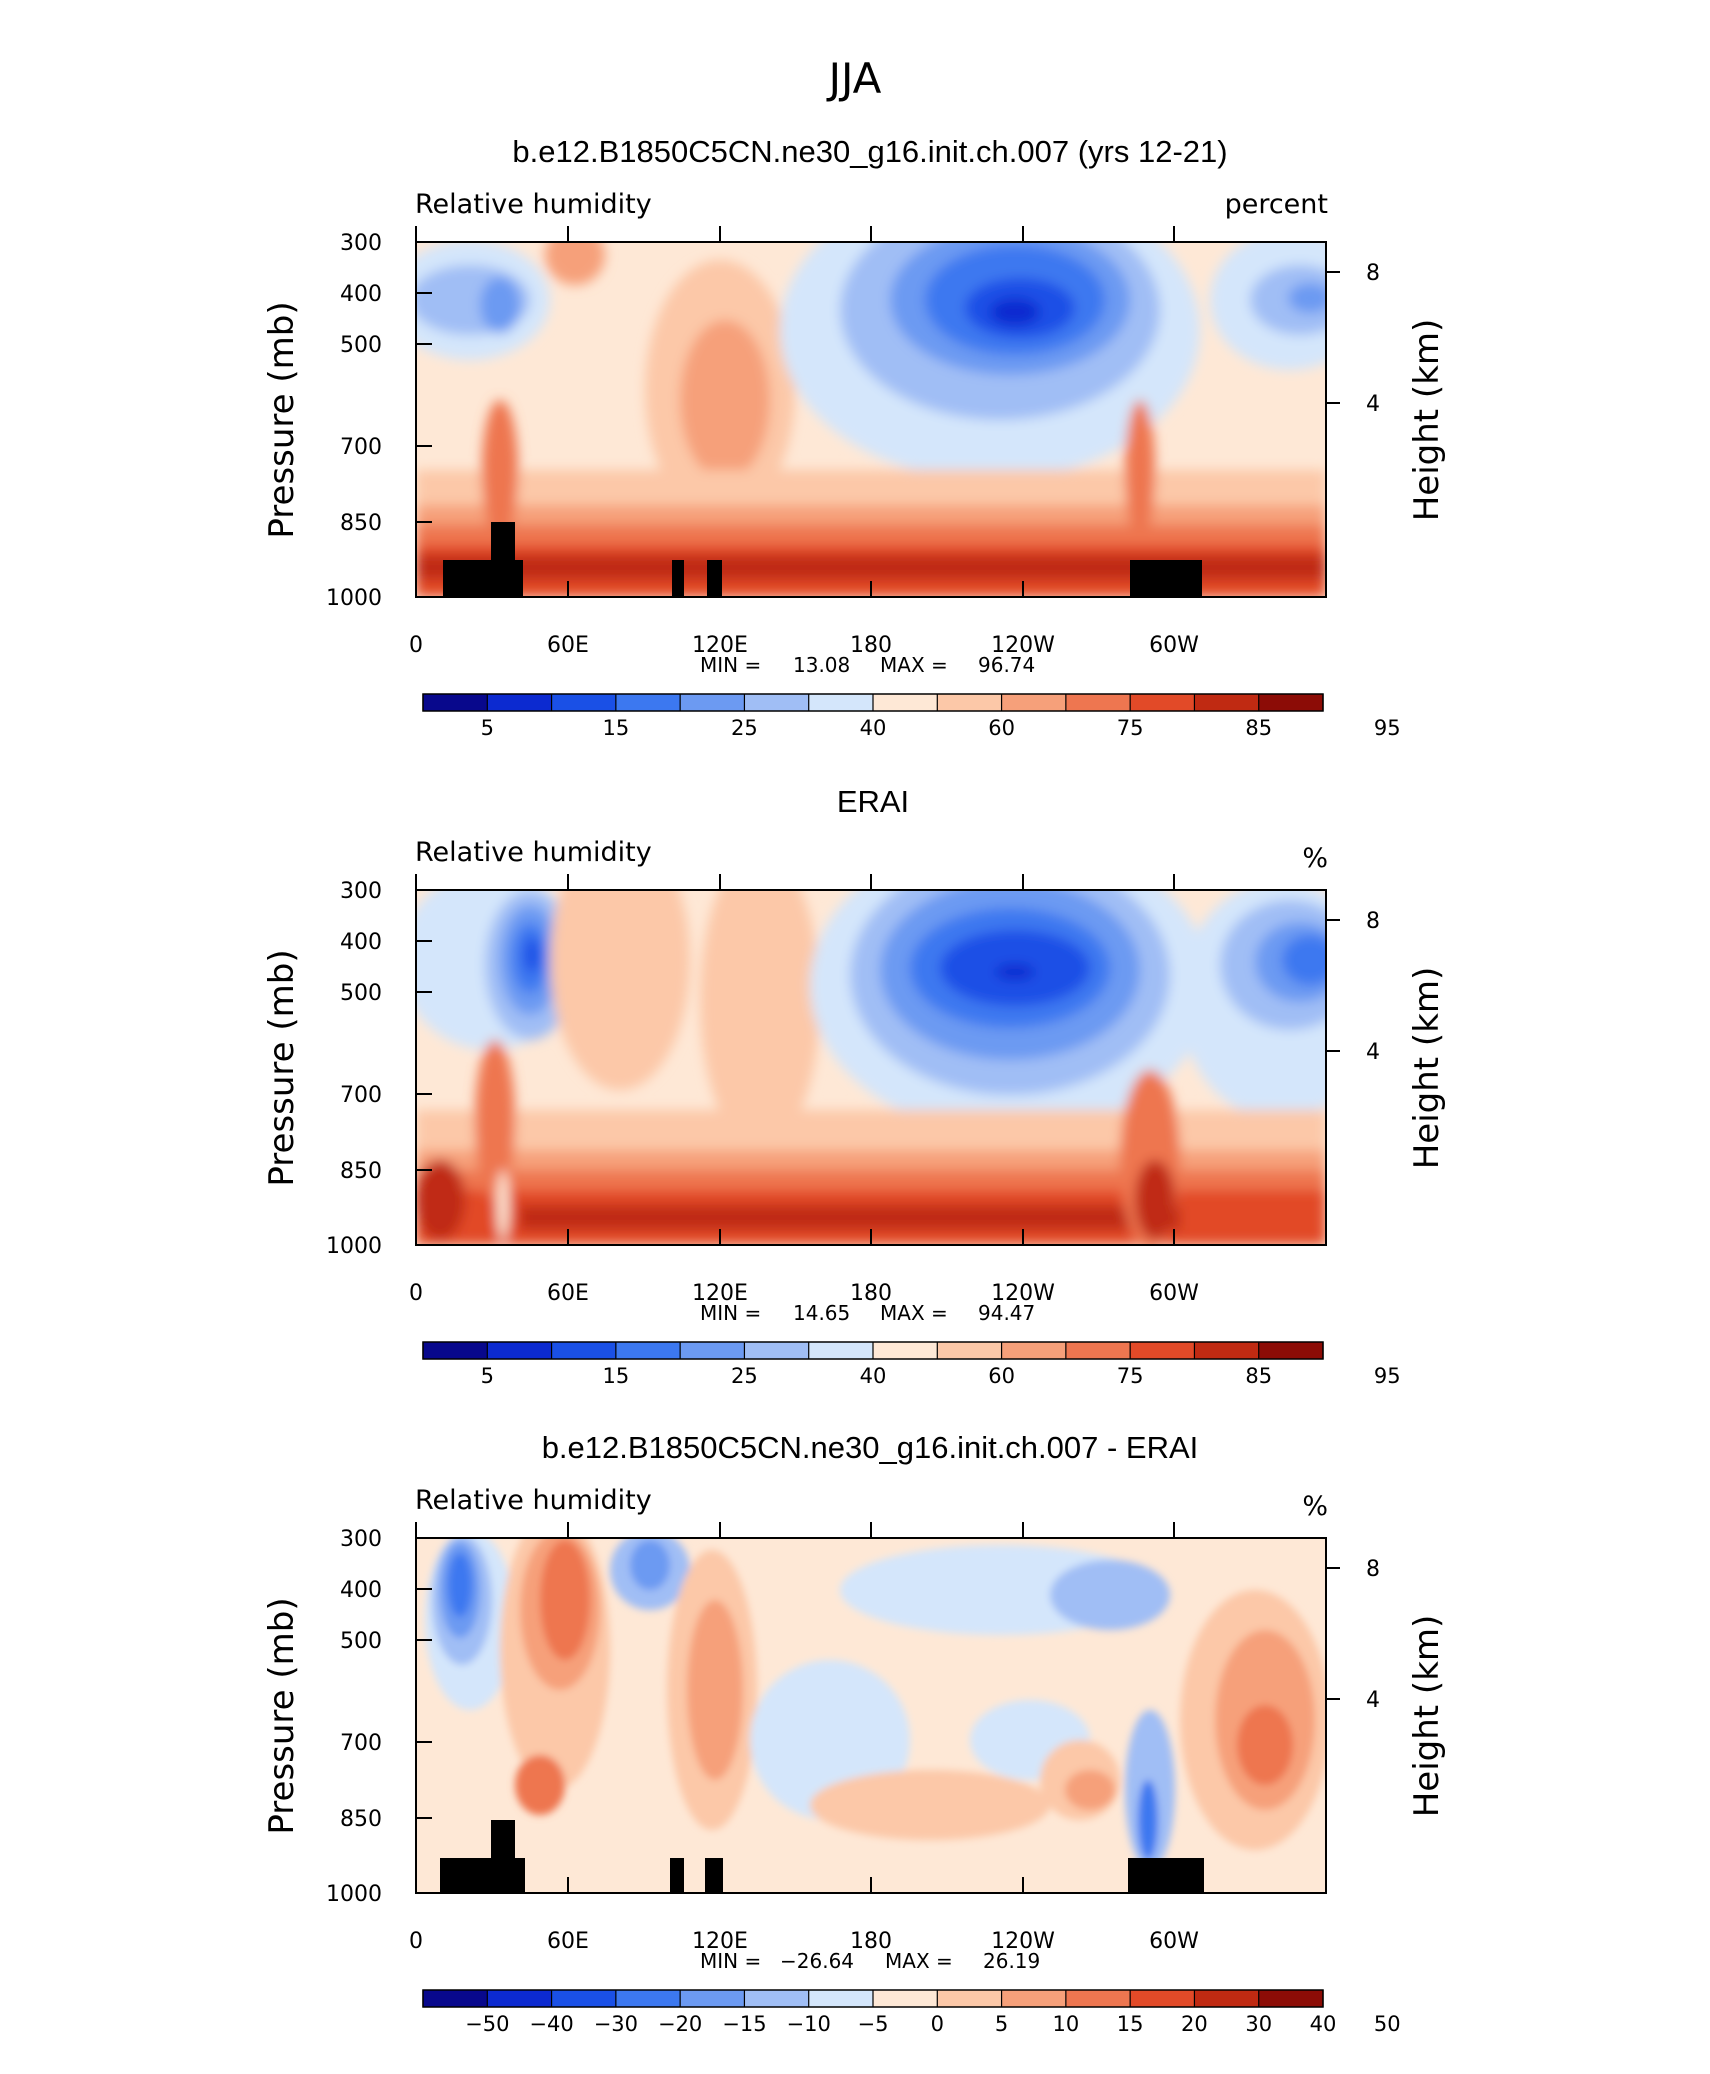  Describe the element at coordinates (532, 955) in the screenshot. I see `dry-region-west` at that location.